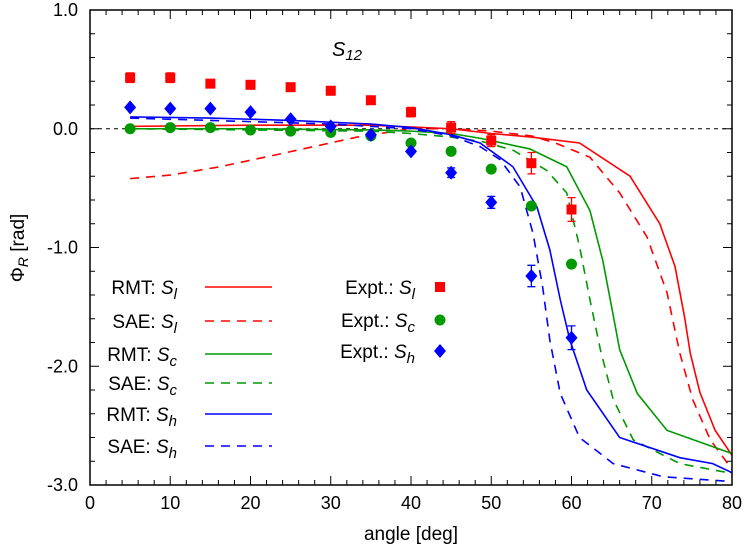 The height and width of the screenshot is (554, 747). I want to click on x-axis-label: angle [deg], so click(411, 534).